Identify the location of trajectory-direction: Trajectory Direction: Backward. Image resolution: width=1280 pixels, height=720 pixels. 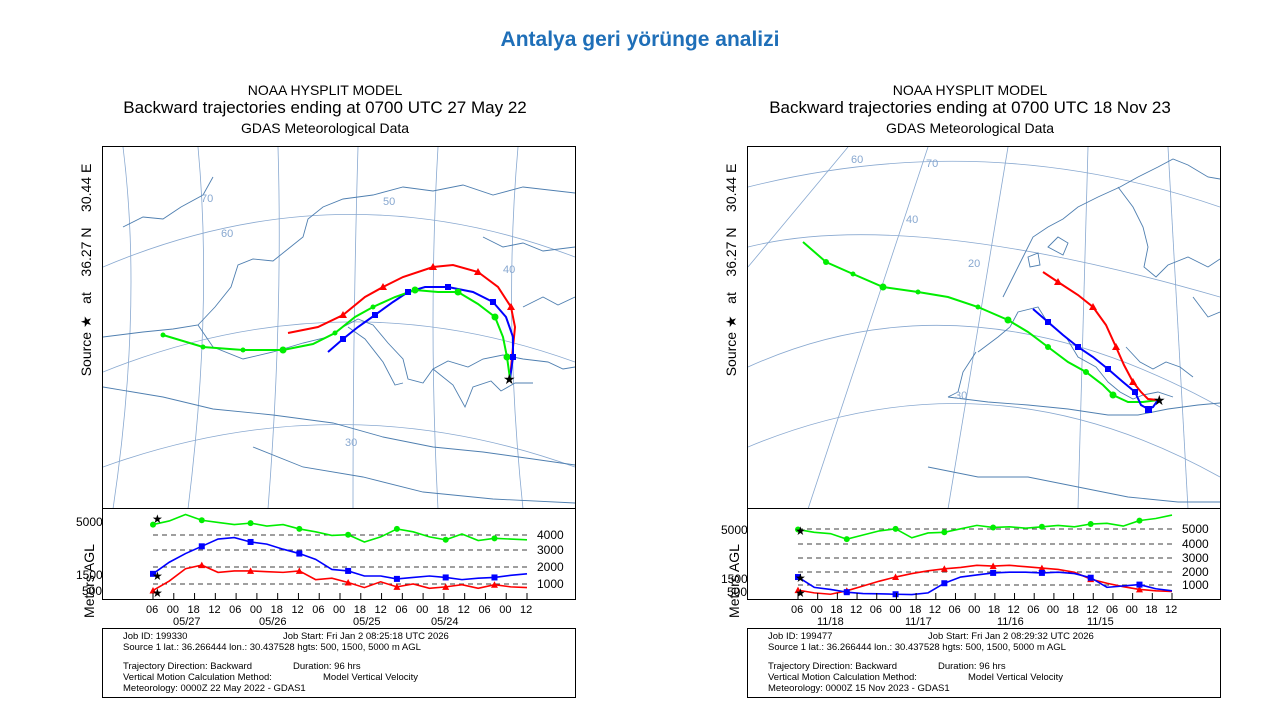
(832, 666).